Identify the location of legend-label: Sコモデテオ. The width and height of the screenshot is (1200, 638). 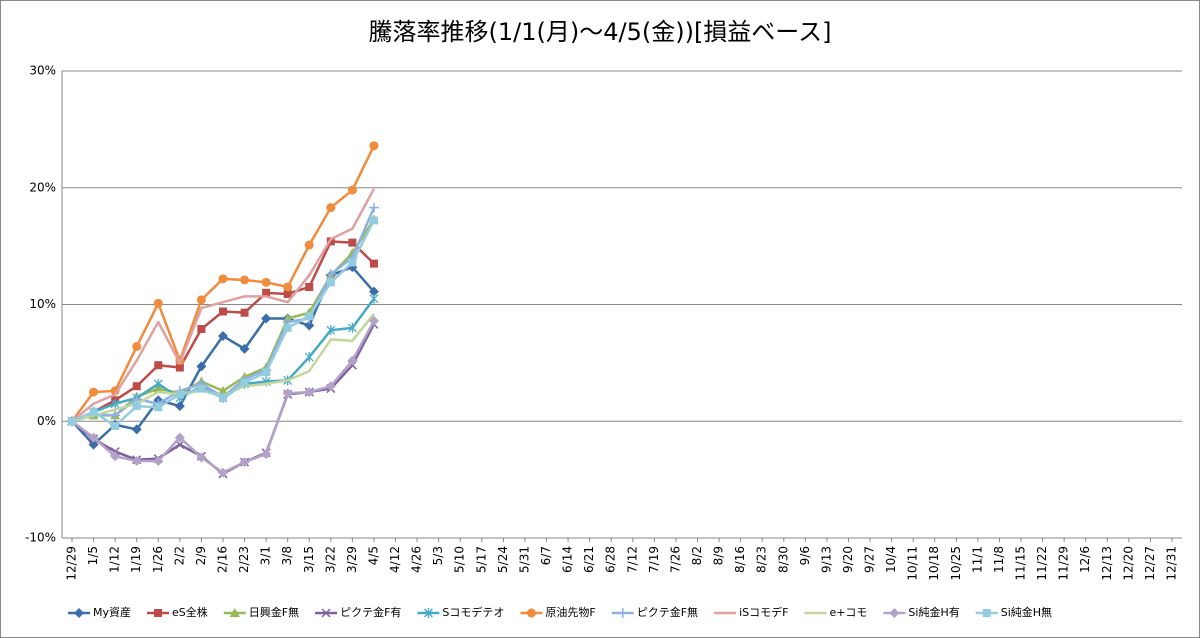
(473, 612).